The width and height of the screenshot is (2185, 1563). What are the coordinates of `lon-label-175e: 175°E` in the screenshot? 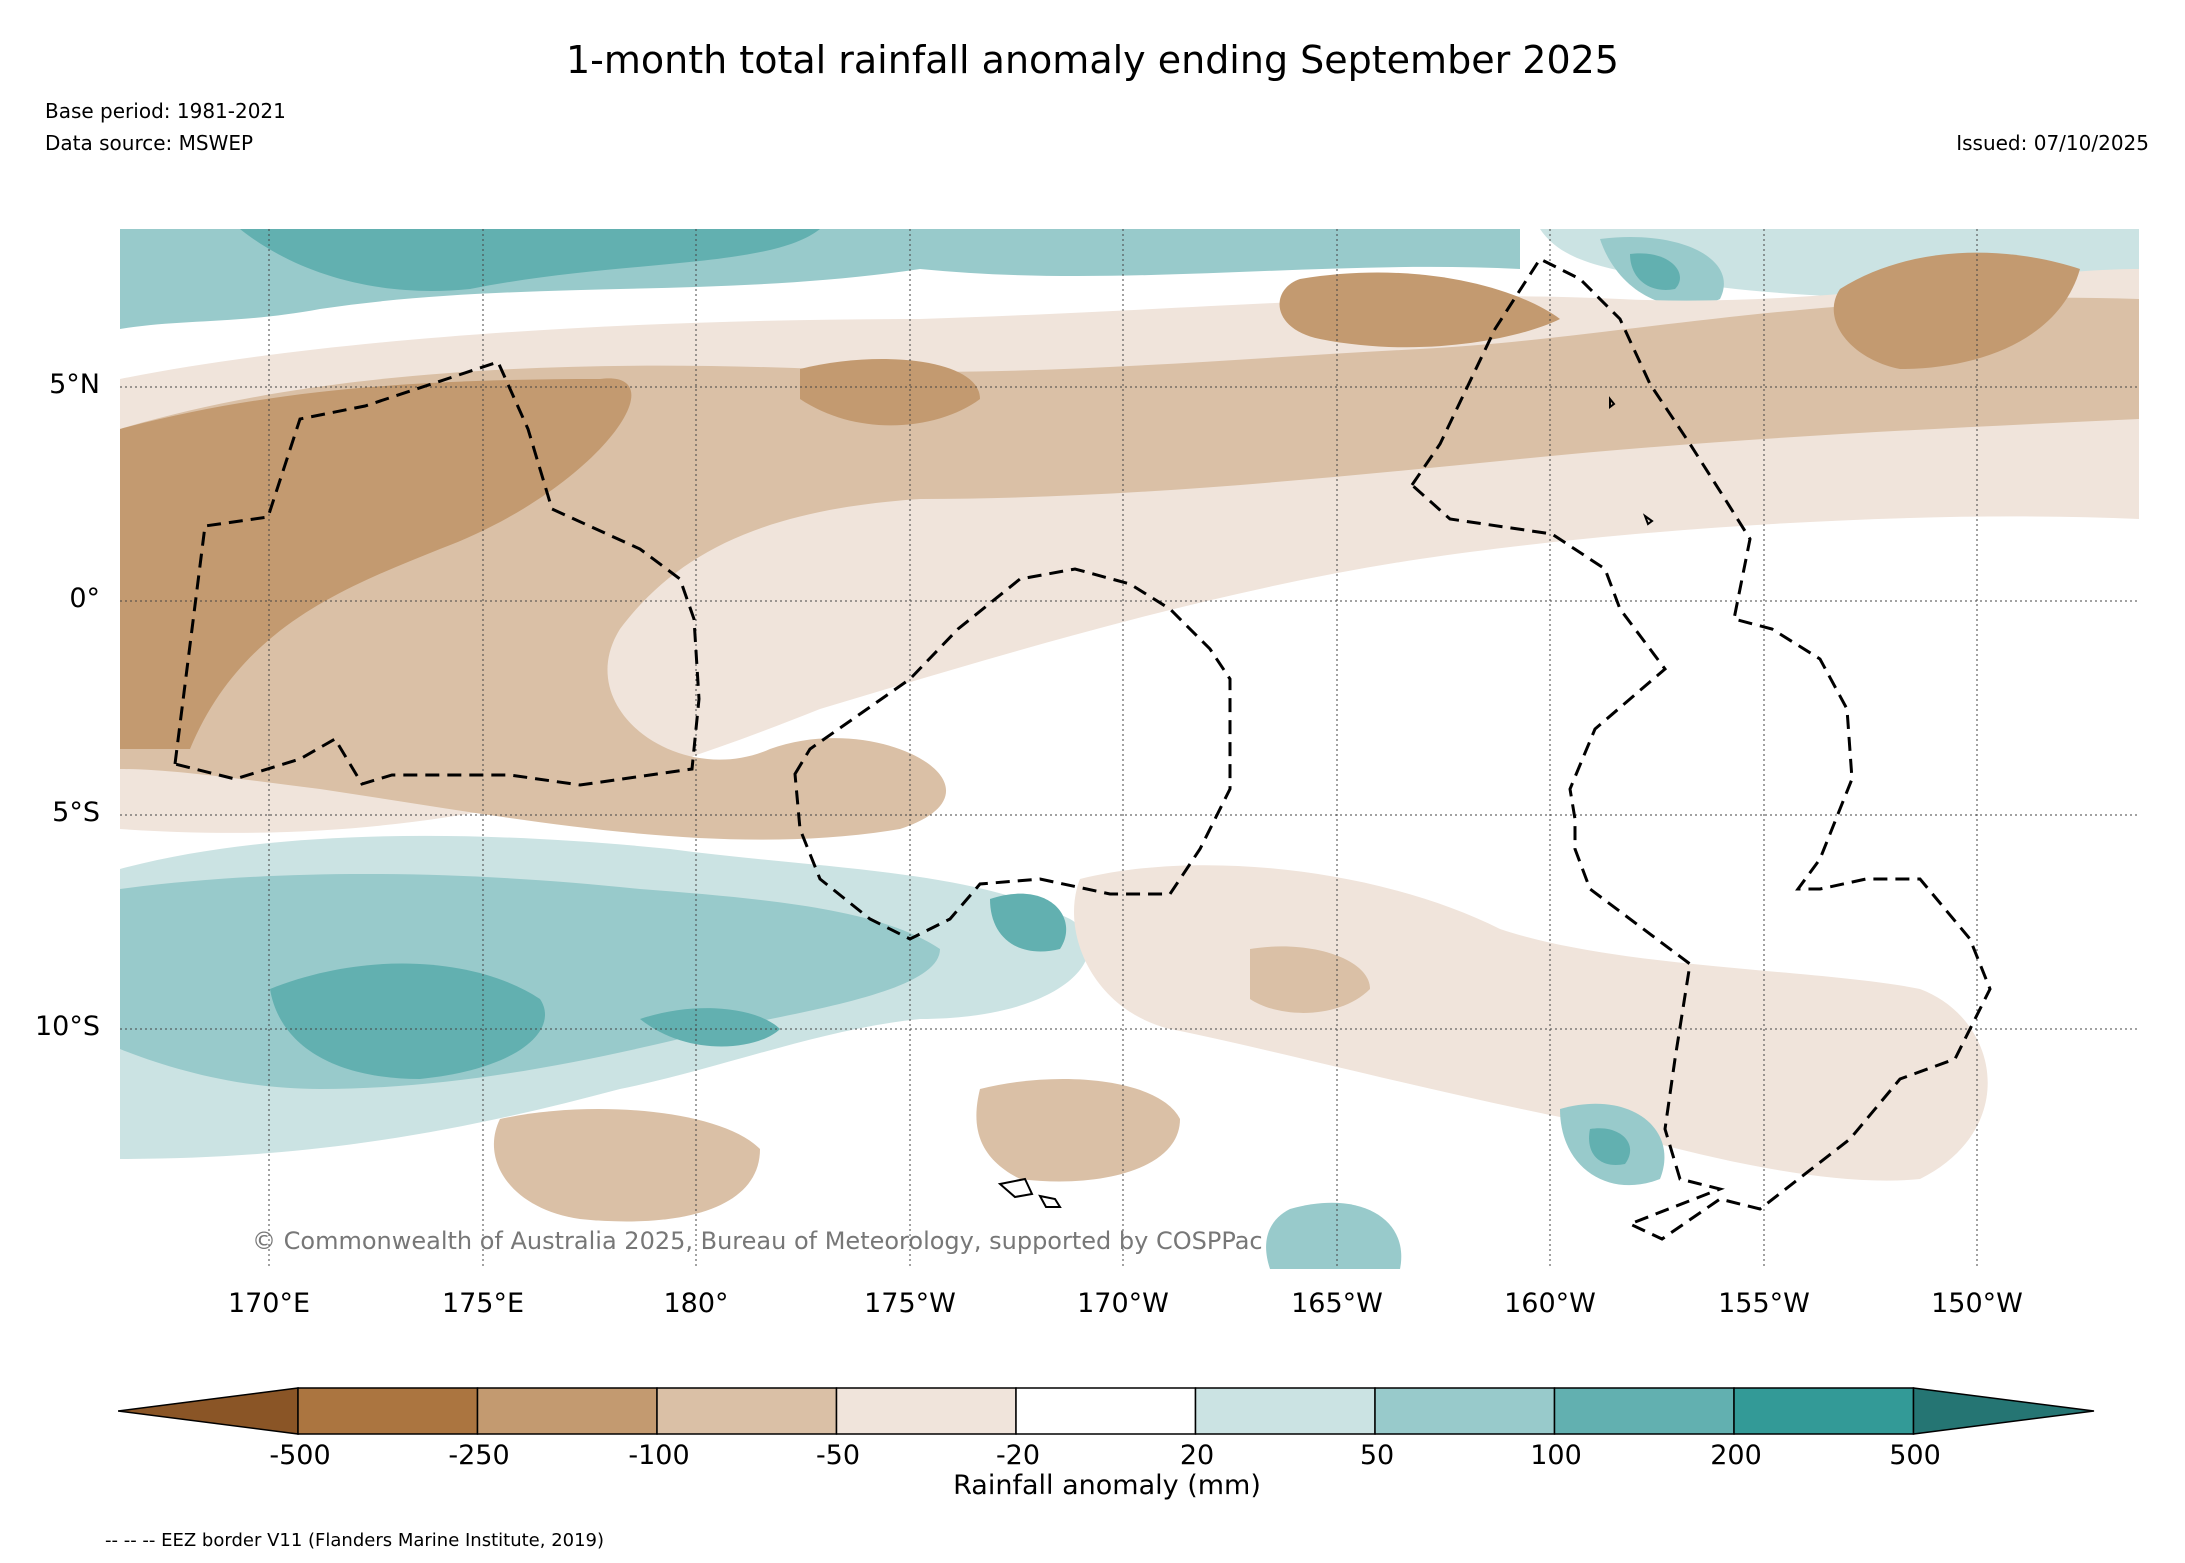 It's located at (483, 1303).